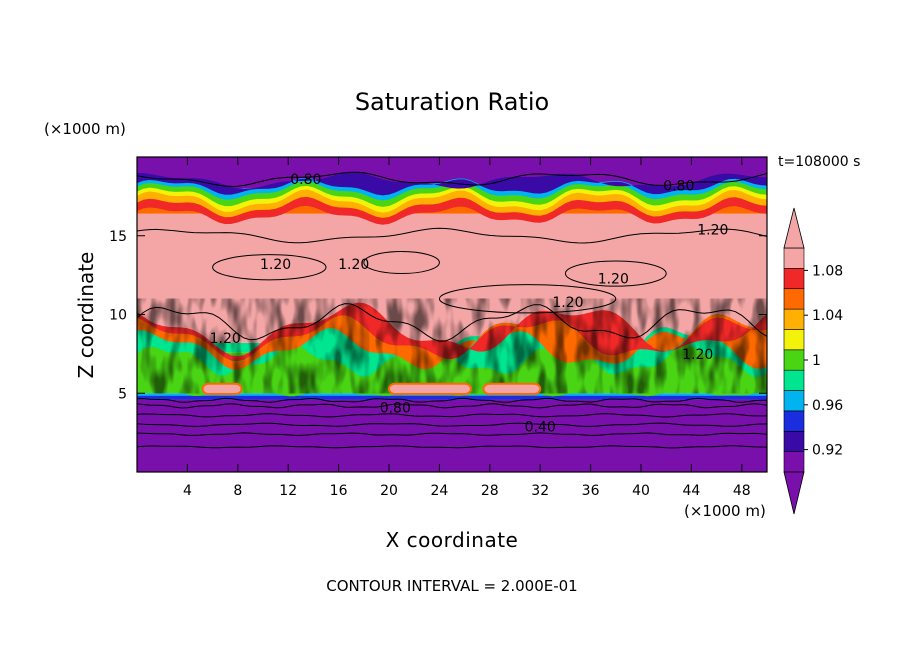 The height and width of the screenshot is (654, 904). What do you see at coordinates (742, 491) in the screenshot?
I see `x-tick-label-11: 48` at bounding box center [742, 491].